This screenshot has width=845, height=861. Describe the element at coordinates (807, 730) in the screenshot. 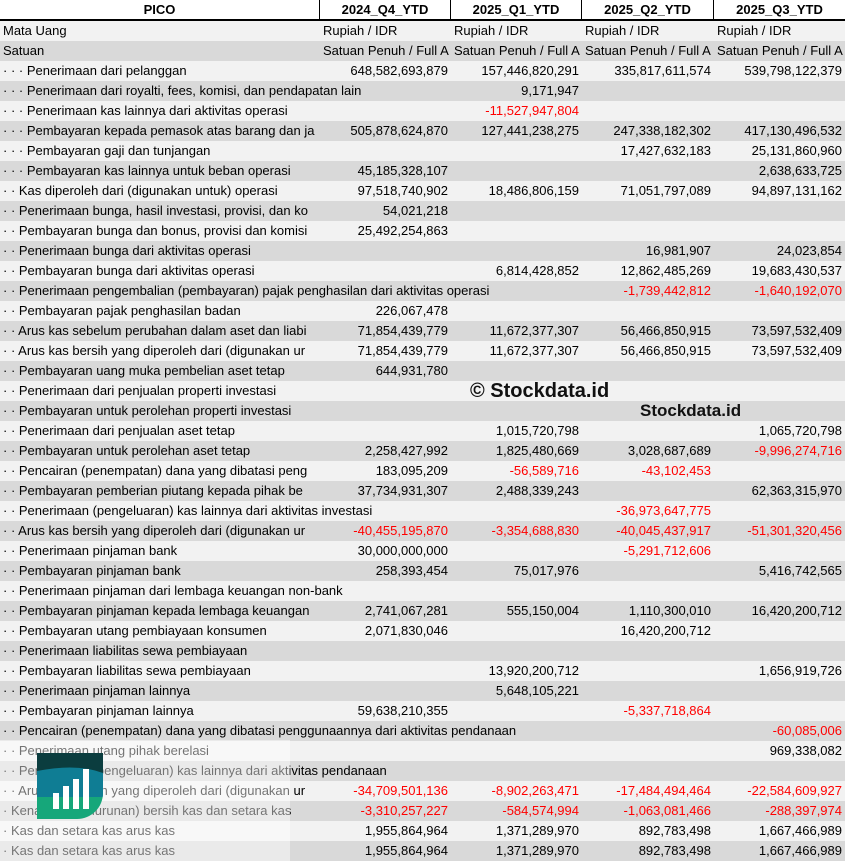

I see `cell-value: -60,085,006` at that location.